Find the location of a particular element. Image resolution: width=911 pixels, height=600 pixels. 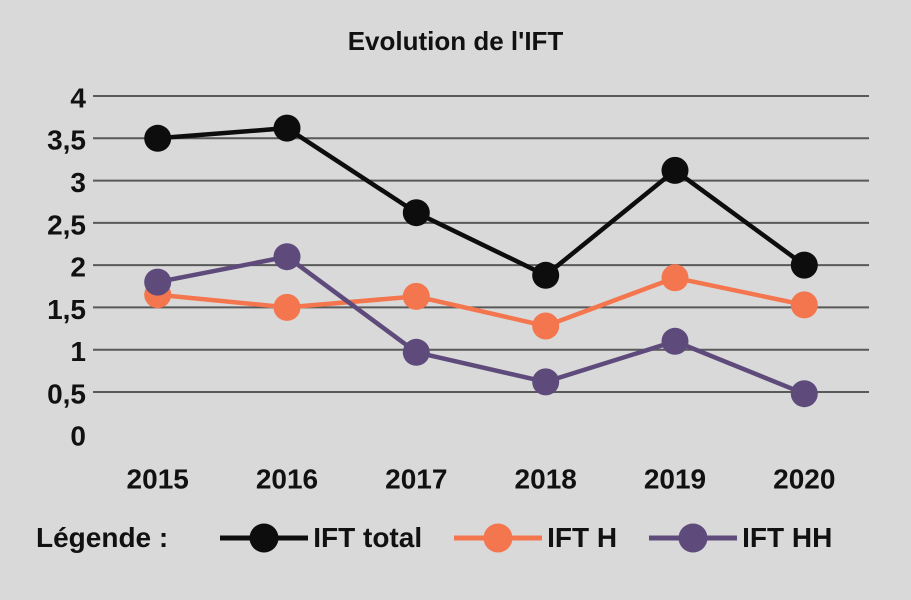

legend-label: Légende : is located at coordinates (102, 537).